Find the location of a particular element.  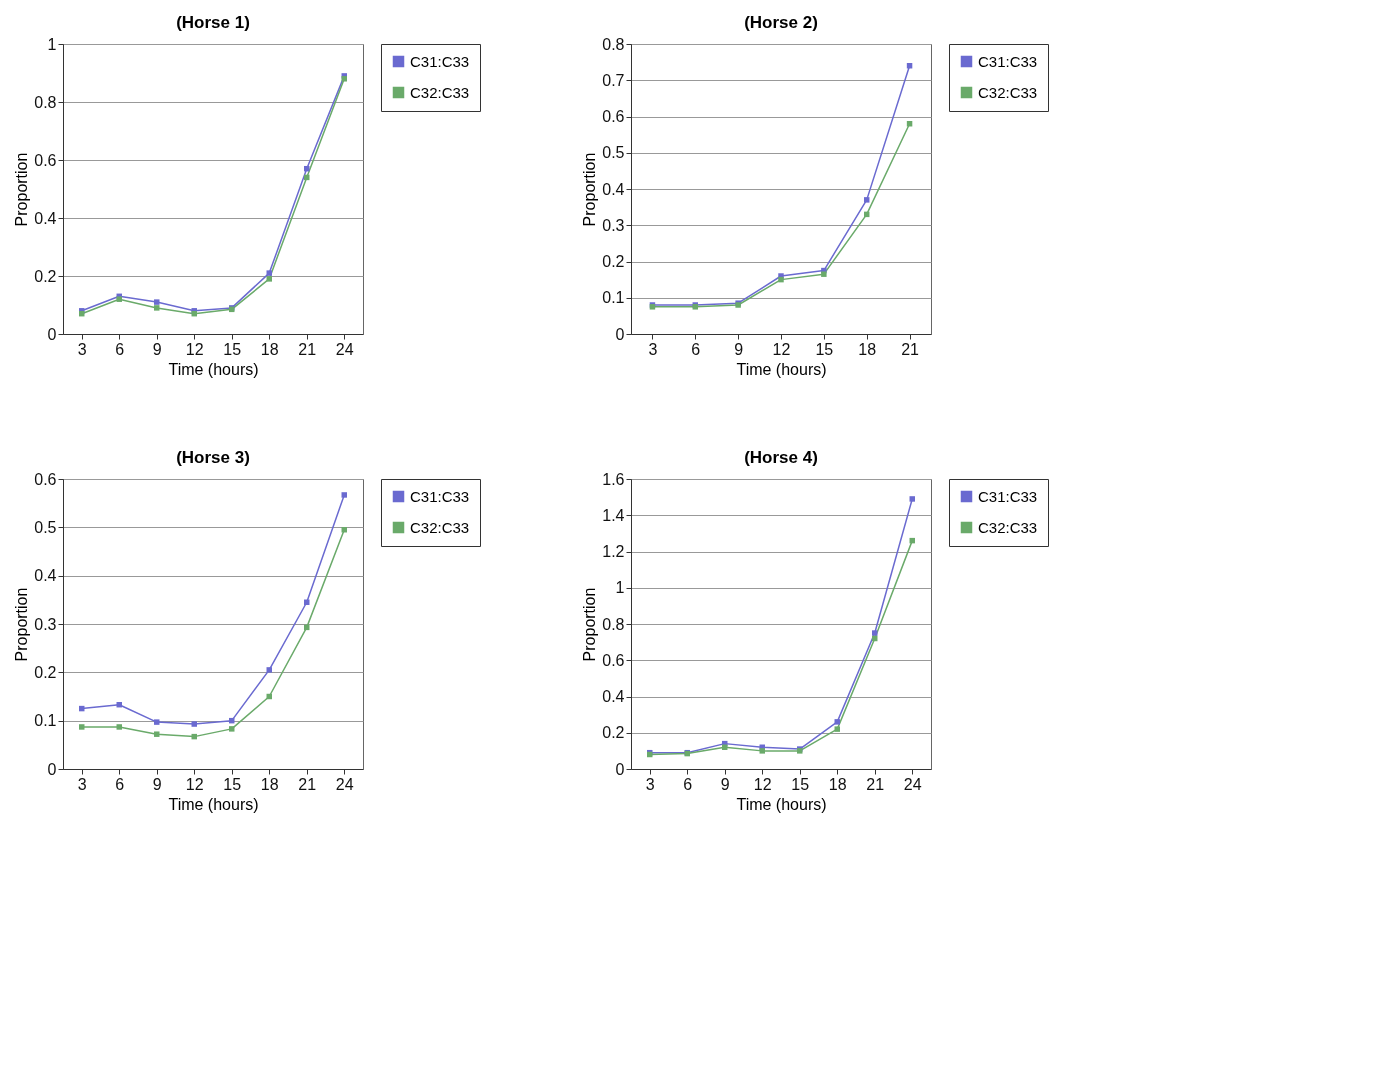

y-tick-label: 1.2 is located at coordinates (613, 551).